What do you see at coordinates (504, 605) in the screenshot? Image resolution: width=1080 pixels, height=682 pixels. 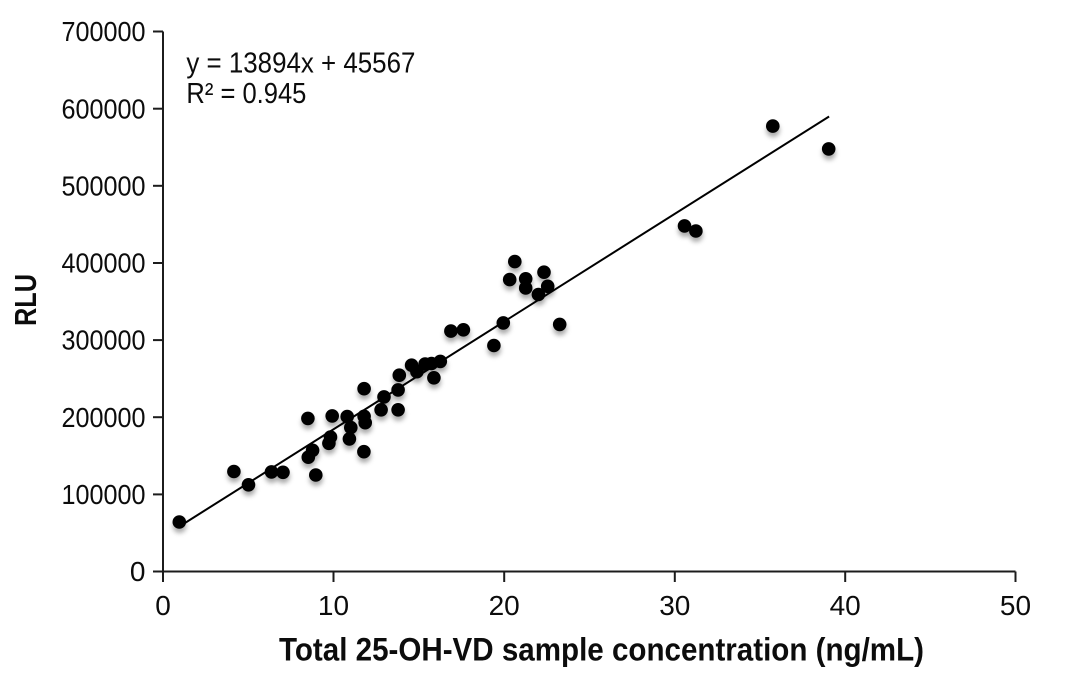 I see `svg-text: 20` at bounding box center [504, 605].